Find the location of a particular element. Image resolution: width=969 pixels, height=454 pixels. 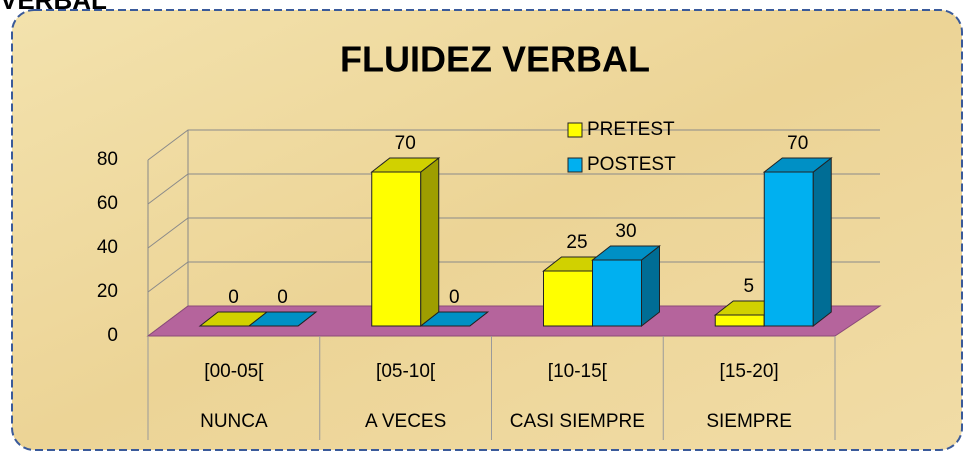

y-tick-label: 80 is located at coordinates (107, 159).